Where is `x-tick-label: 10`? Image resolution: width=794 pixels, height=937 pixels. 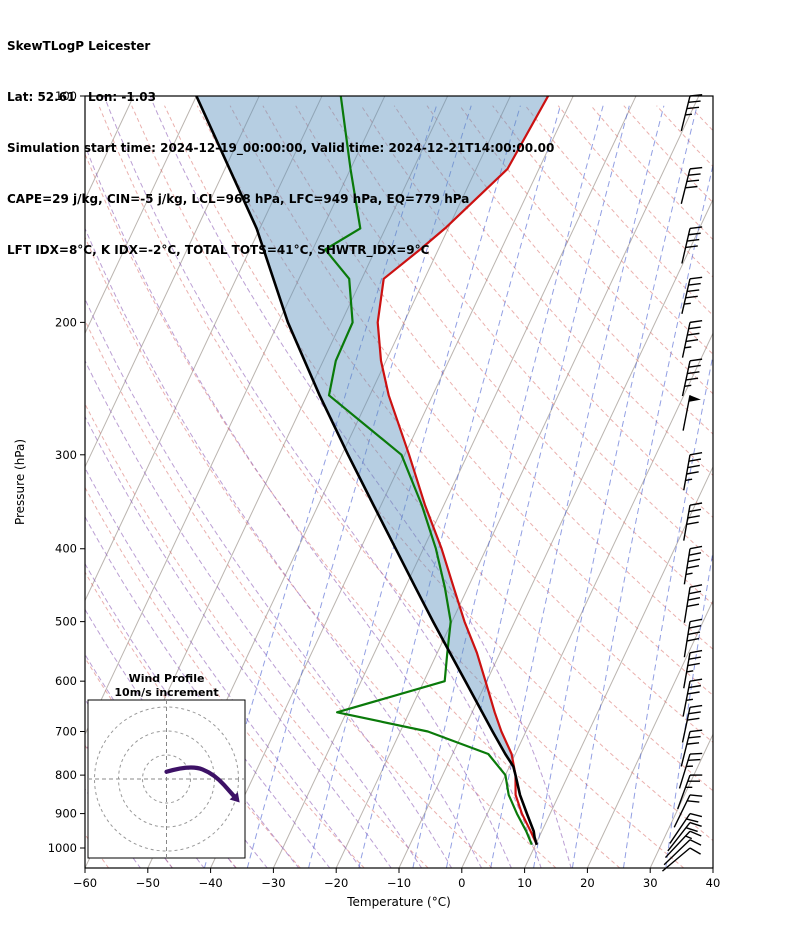
x-tick-label: 10 is located at coordinates (524, 883).